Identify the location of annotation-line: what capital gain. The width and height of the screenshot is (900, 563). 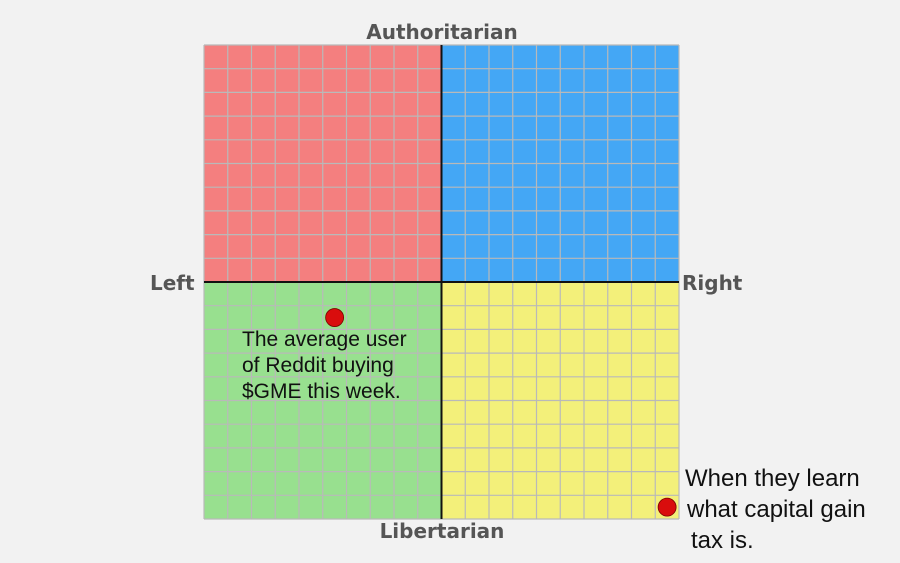
(776, 509).